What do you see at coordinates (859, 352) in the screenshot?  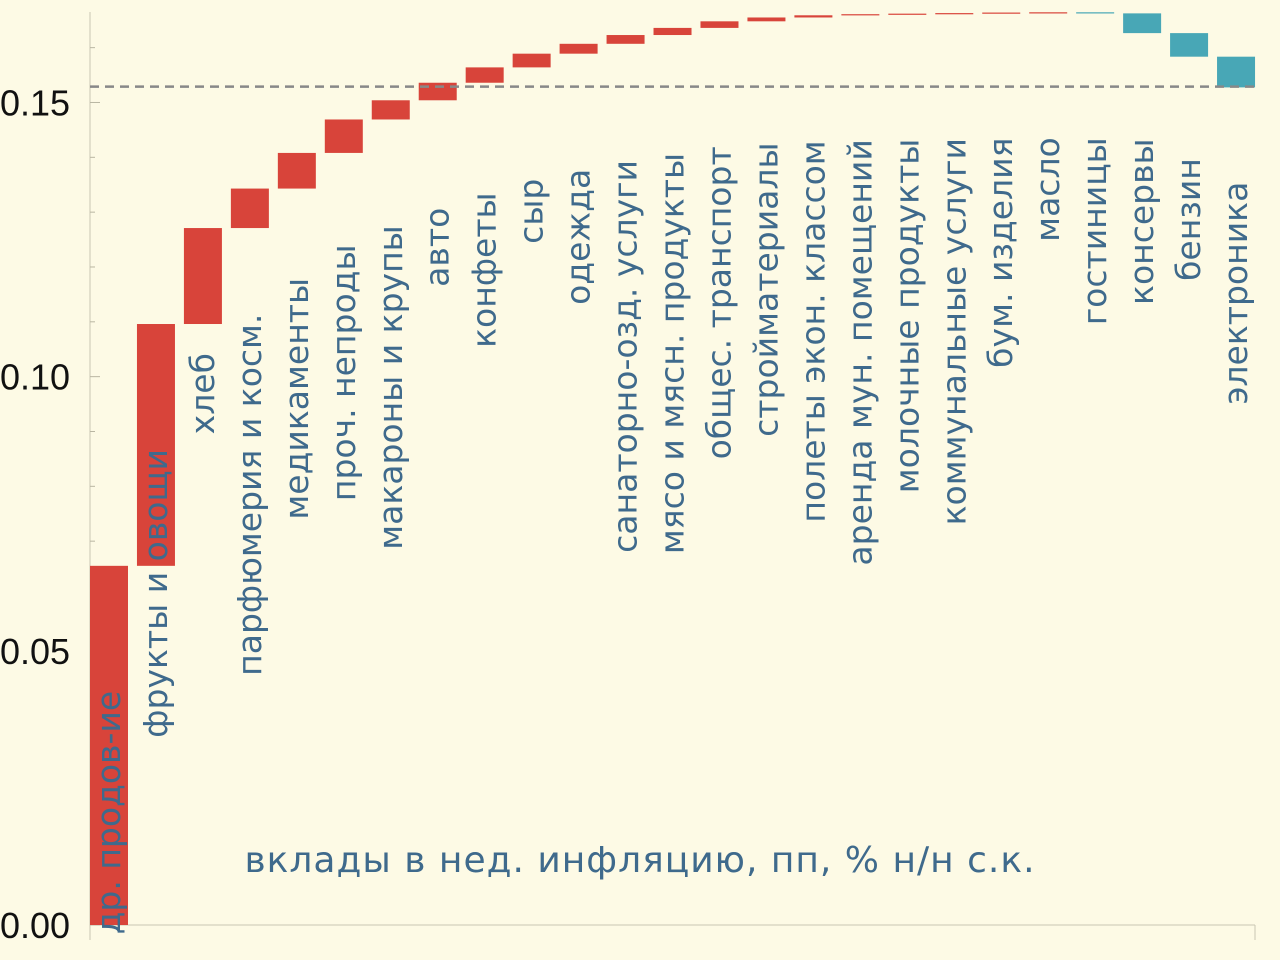 I see `category-label: аренда мун. помещений` at bounding box center [859, 352].